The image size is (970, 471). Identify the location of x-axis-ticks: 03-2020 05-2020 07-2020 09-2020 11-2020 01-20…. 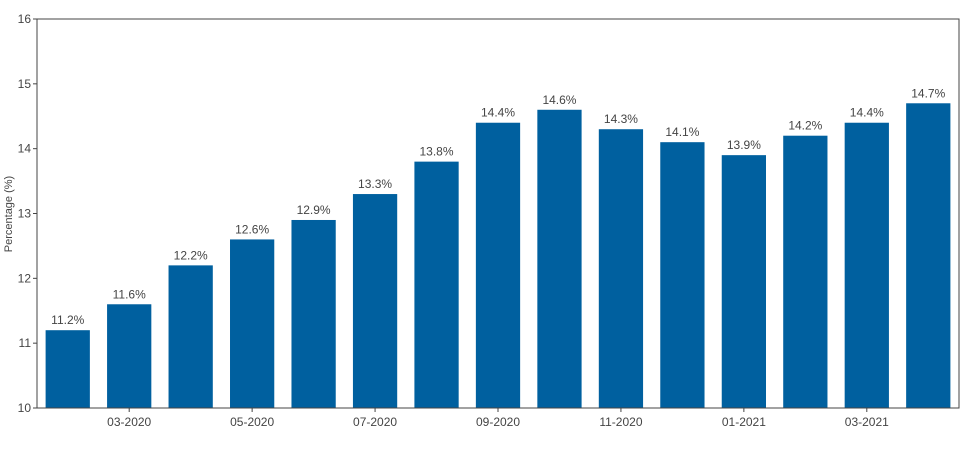
(498, 418).